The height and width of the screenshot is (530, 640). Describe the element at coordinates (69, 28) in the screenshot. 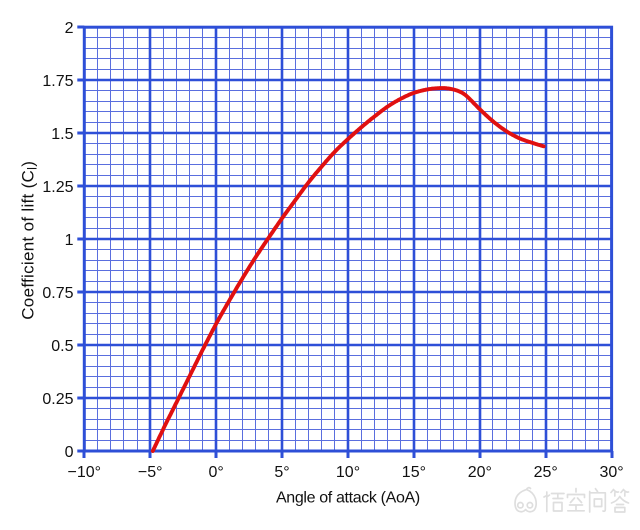

I see `svg-text: 2` at that location.